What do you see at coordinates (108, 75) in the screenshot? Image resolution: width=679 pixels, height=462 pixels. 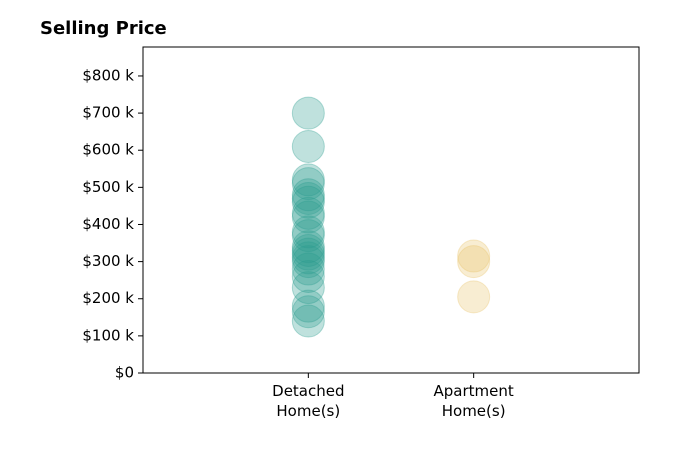 I see `y-tick-label: $800 k` at bounding box center [108, 75].